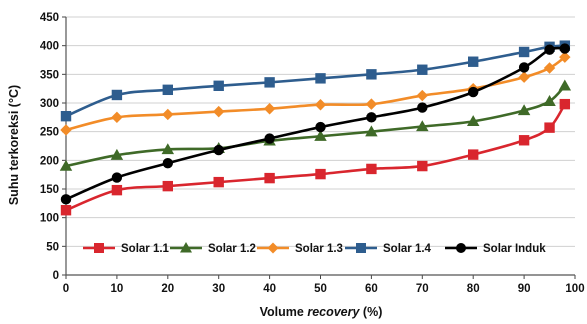 The image size is (587, 324). What do you see at coordinates (49, 190) in the screenshot?
I see `y-tick-label: 150` at bounding box center [49, 190].